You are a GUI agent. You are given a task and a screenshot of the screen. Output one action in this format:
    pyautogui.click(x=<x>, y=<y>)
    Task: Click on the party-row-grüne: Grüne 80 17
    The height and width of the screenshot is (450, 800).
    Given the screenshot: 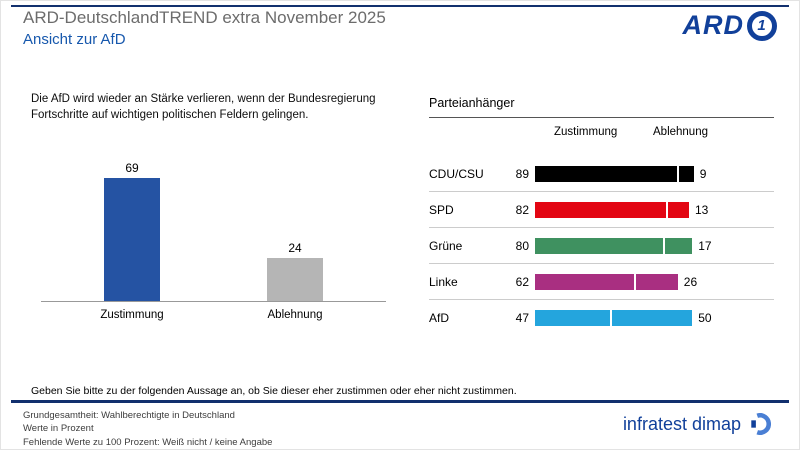 What is the action you would take?
    pyautogui.click(x=601, y=246)
    